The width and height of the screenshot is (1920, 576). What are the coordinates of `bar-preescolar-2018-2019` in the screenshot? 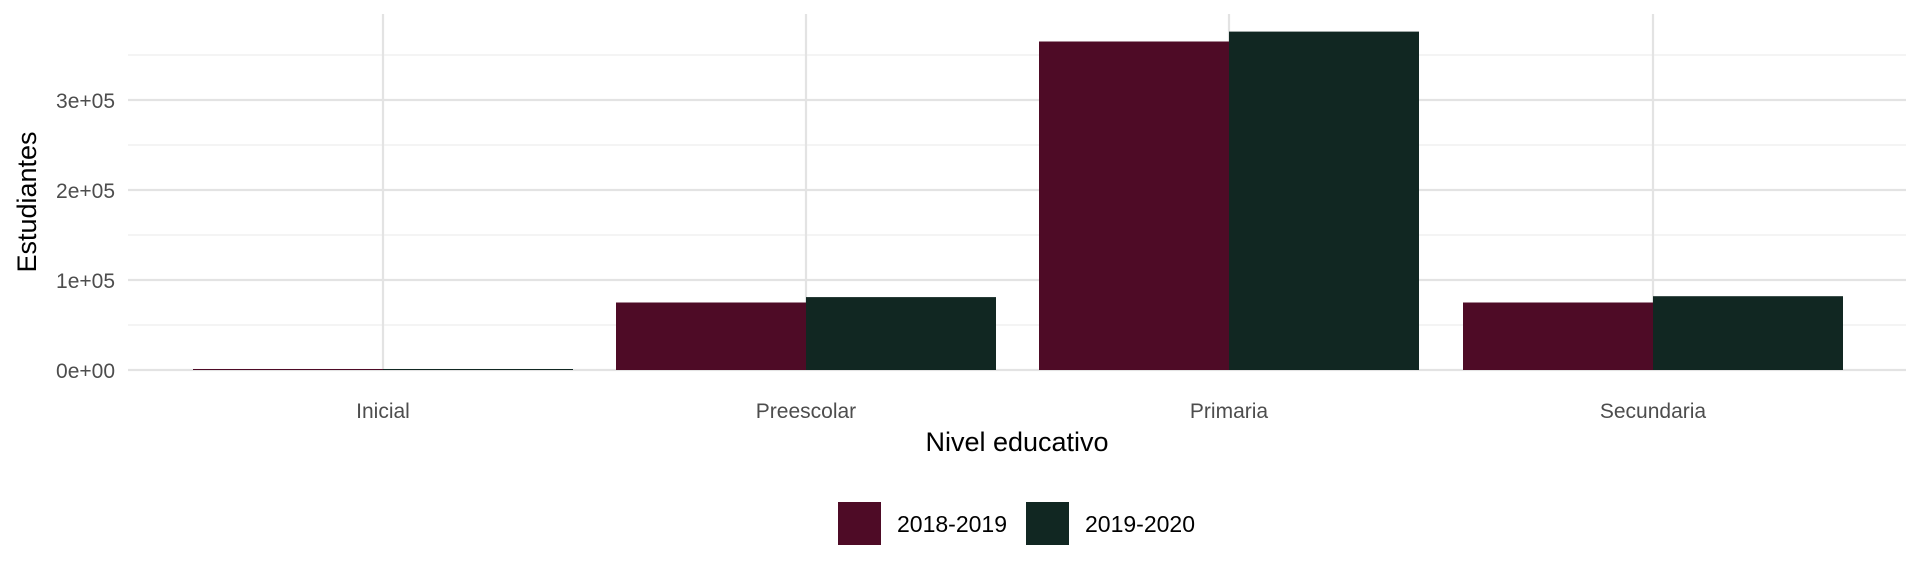 It's located at (711, 336).